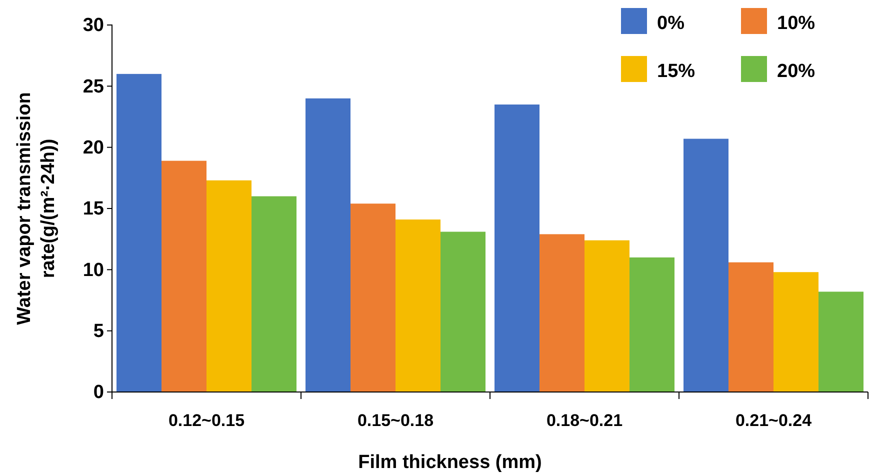 The height and width of the screenshot is (474, 876). I want to click on x-tick-label: 0.18~0.21, so click(584, 420).